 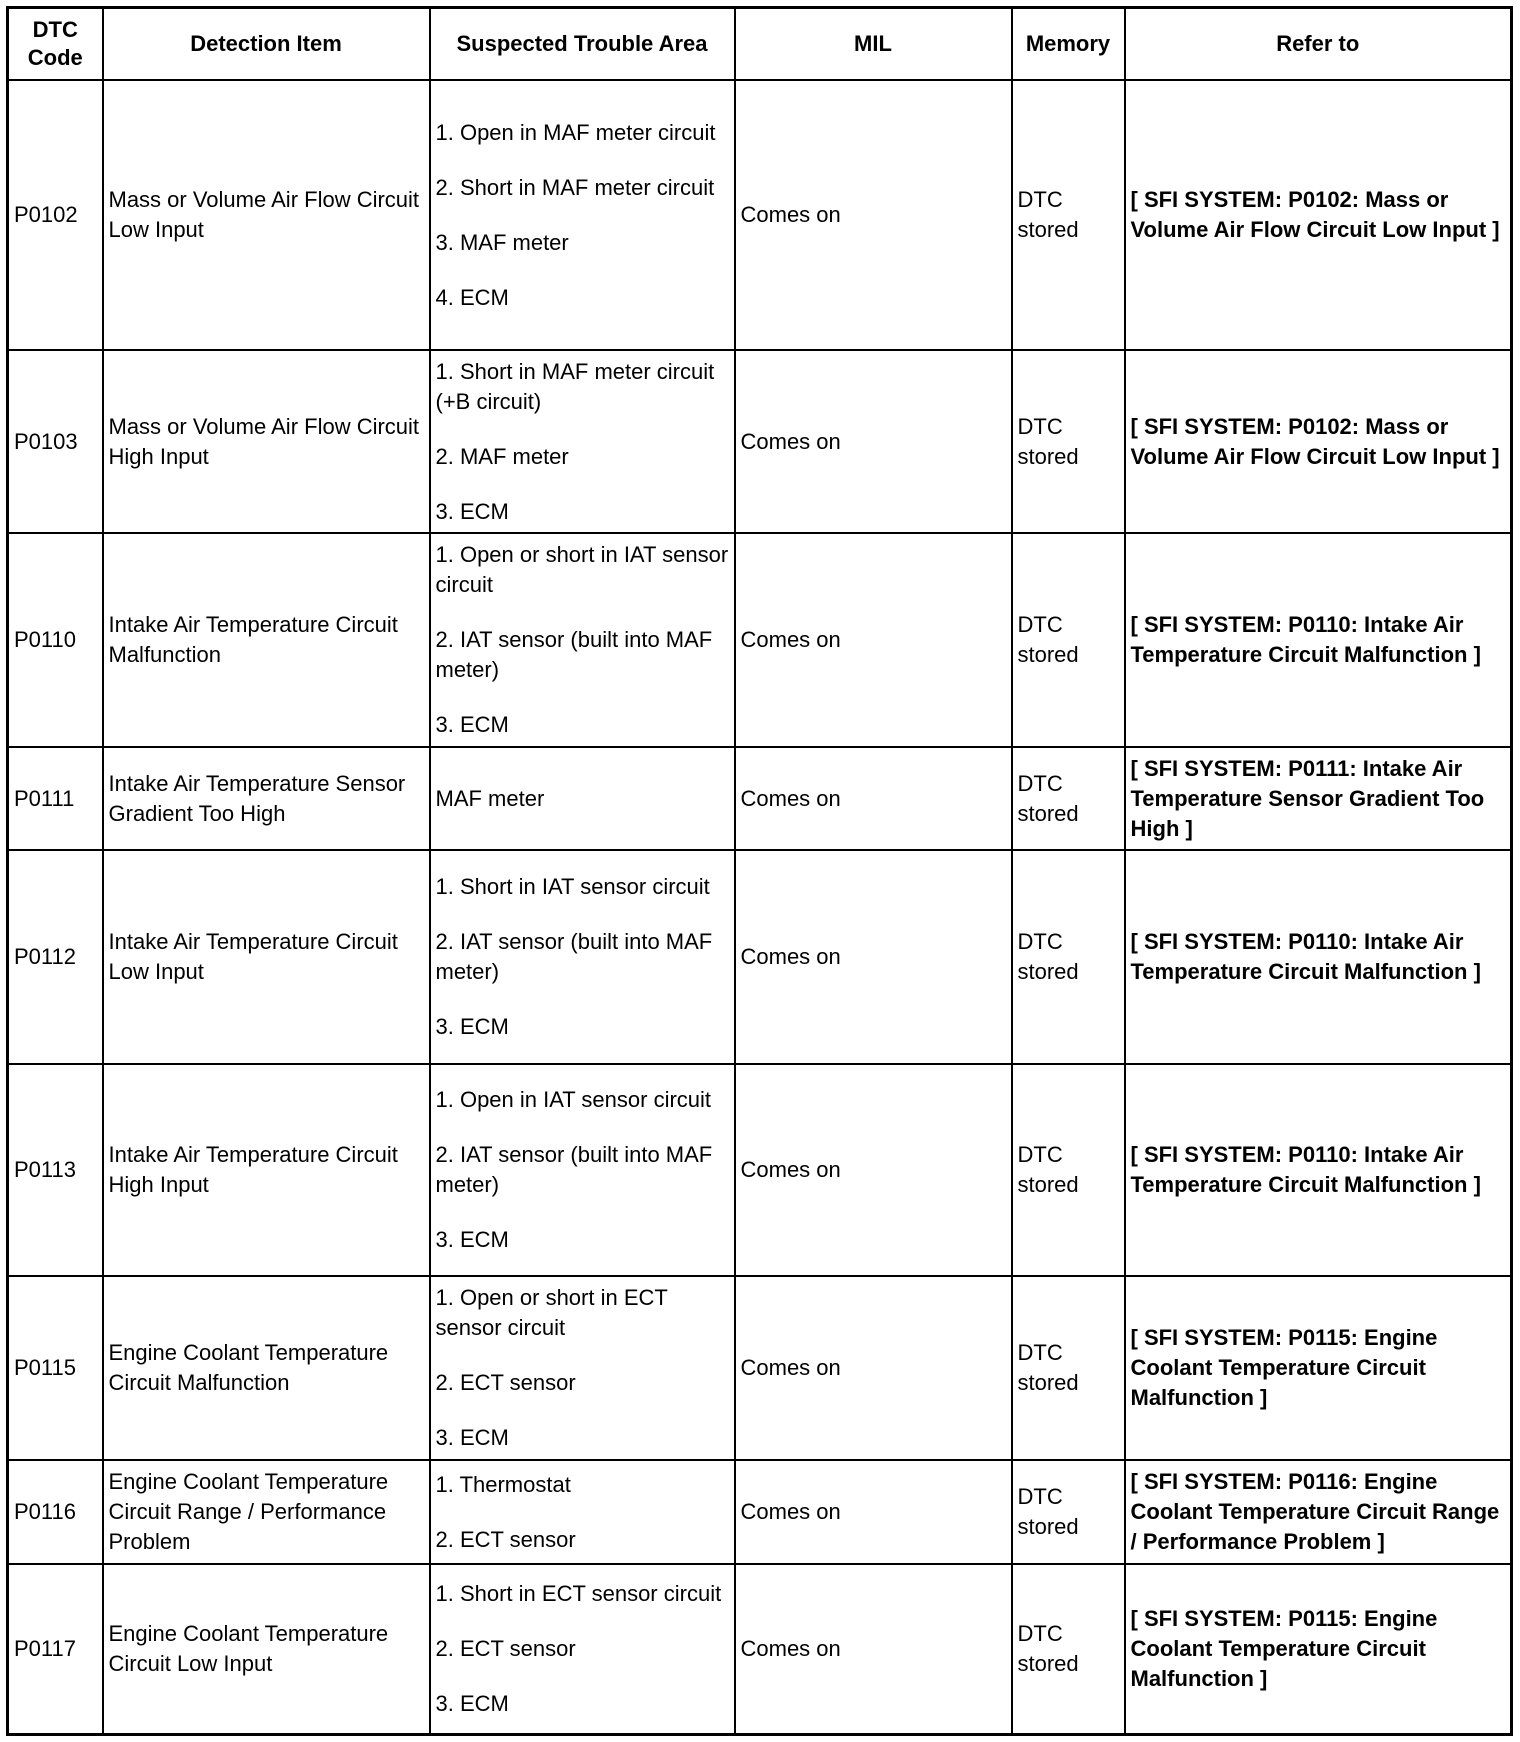 What do you see at coordinates (582, 1512) in the screenshot?
I see `suspected-trouble-area: 1. Thermostat 2. ECT sensor` at bounding box center [582, 1512].